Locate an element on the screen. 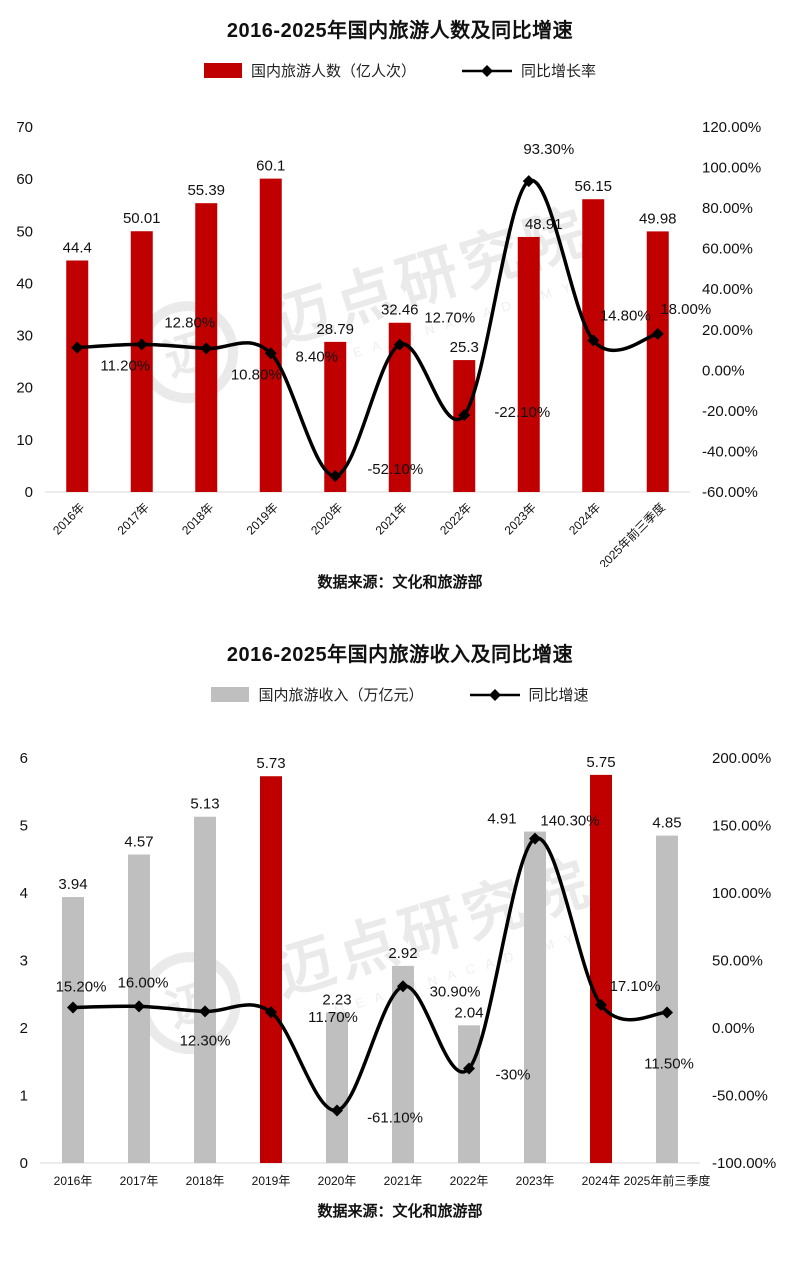  line-value-label: 12.70% is located at coordinates (449, 318).